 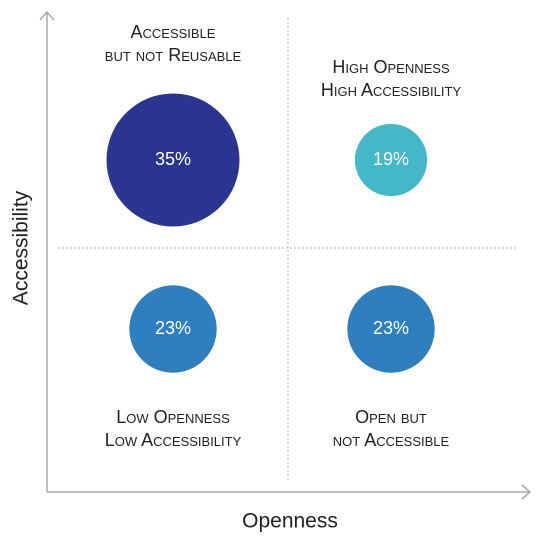 What do you see at coordinates (526, 492) in the screenshot?
I see `x-axis-arrow` at bounding box center [526, 492].